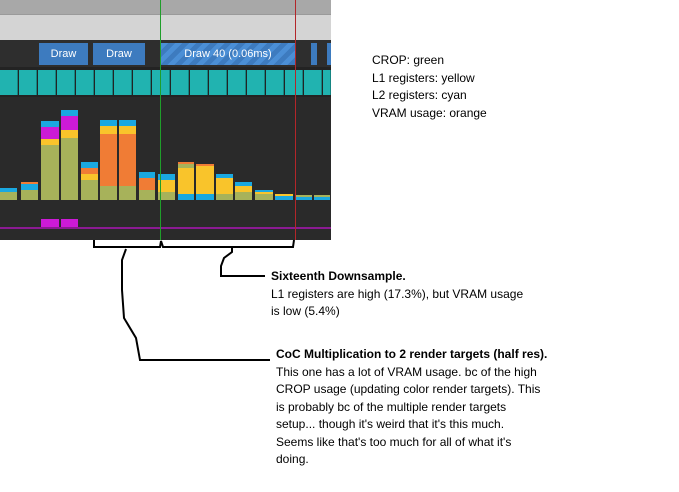  What do you see at coordinates (160, 120) in the screenshot?
I see `selection-start-marker` at bounding box center [160, 120].